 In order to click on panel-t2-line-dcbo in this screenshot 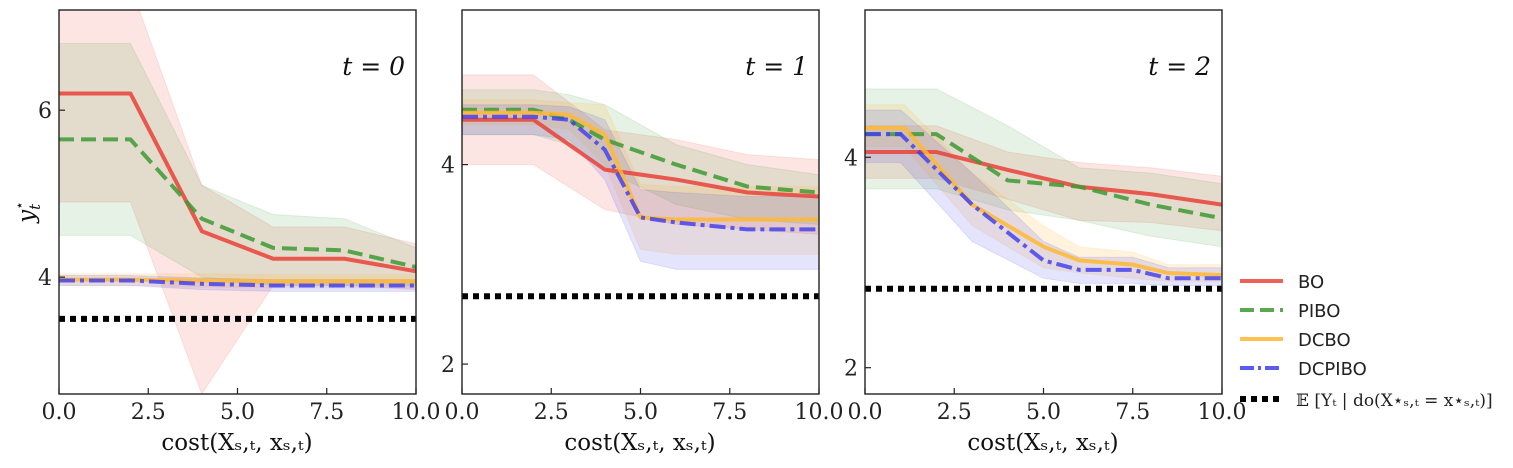, I will do `click(1043, 201)`.